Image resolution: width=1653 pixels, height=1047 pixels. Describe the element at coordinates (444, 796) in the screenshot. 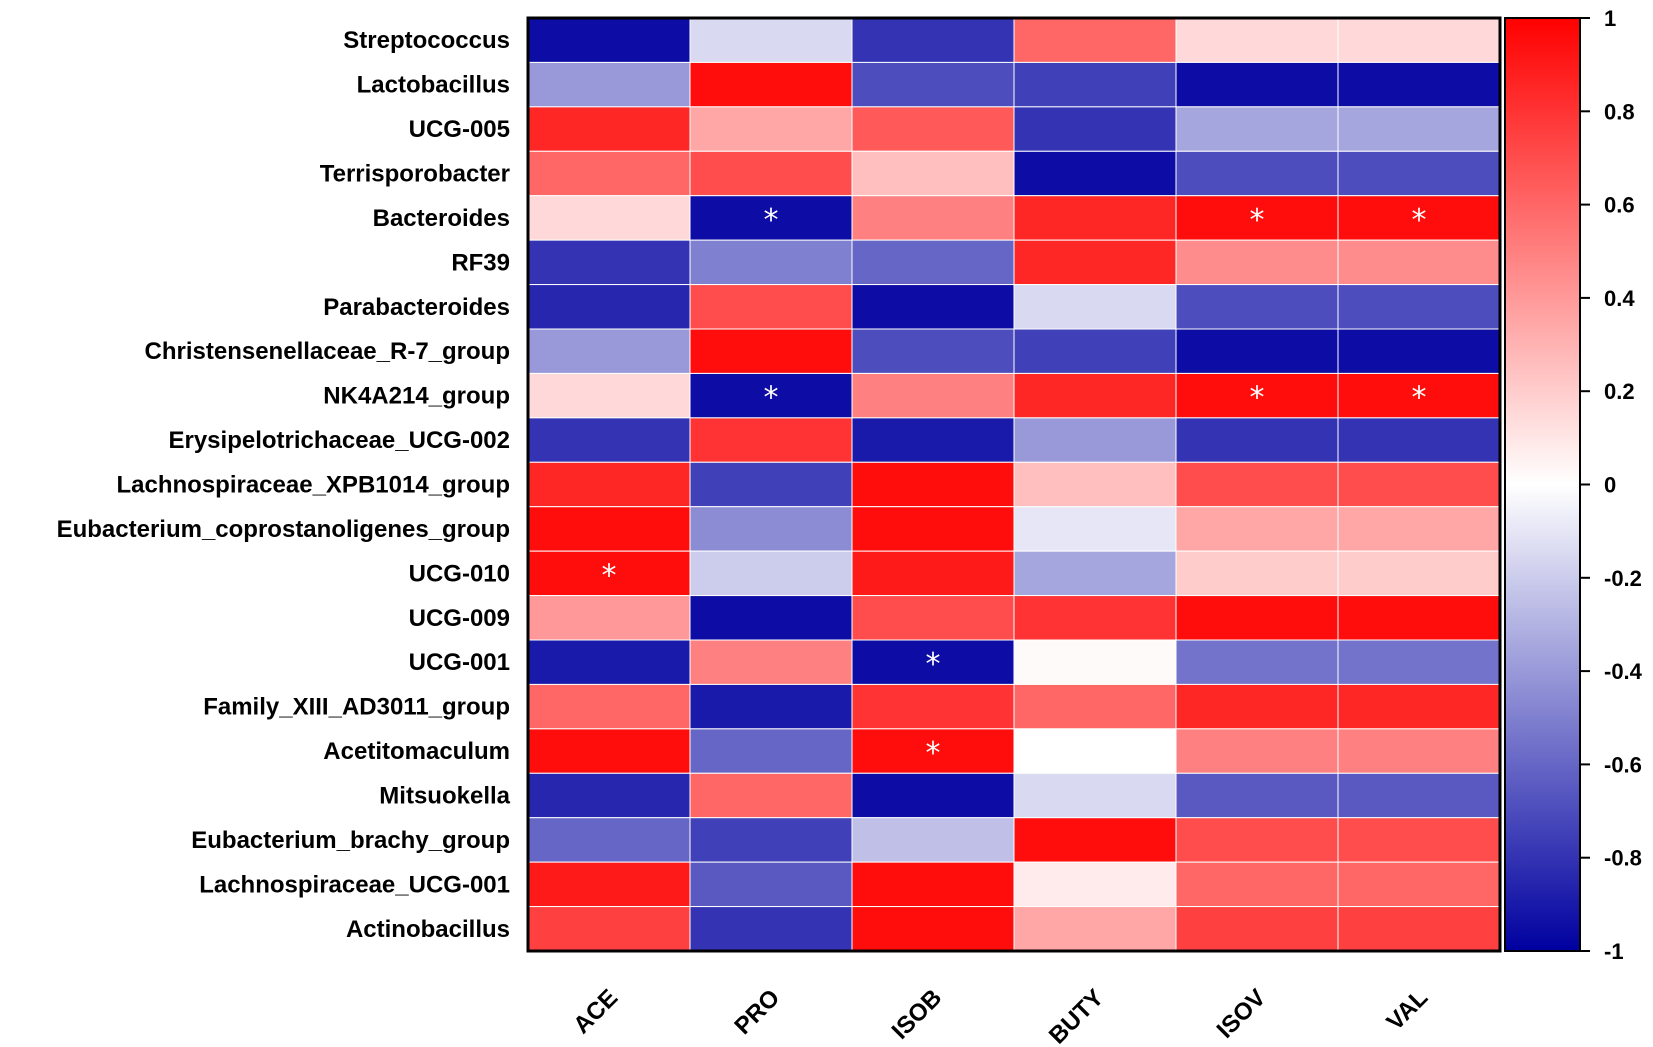

I see `row-label: Mitsuokella` at that location.